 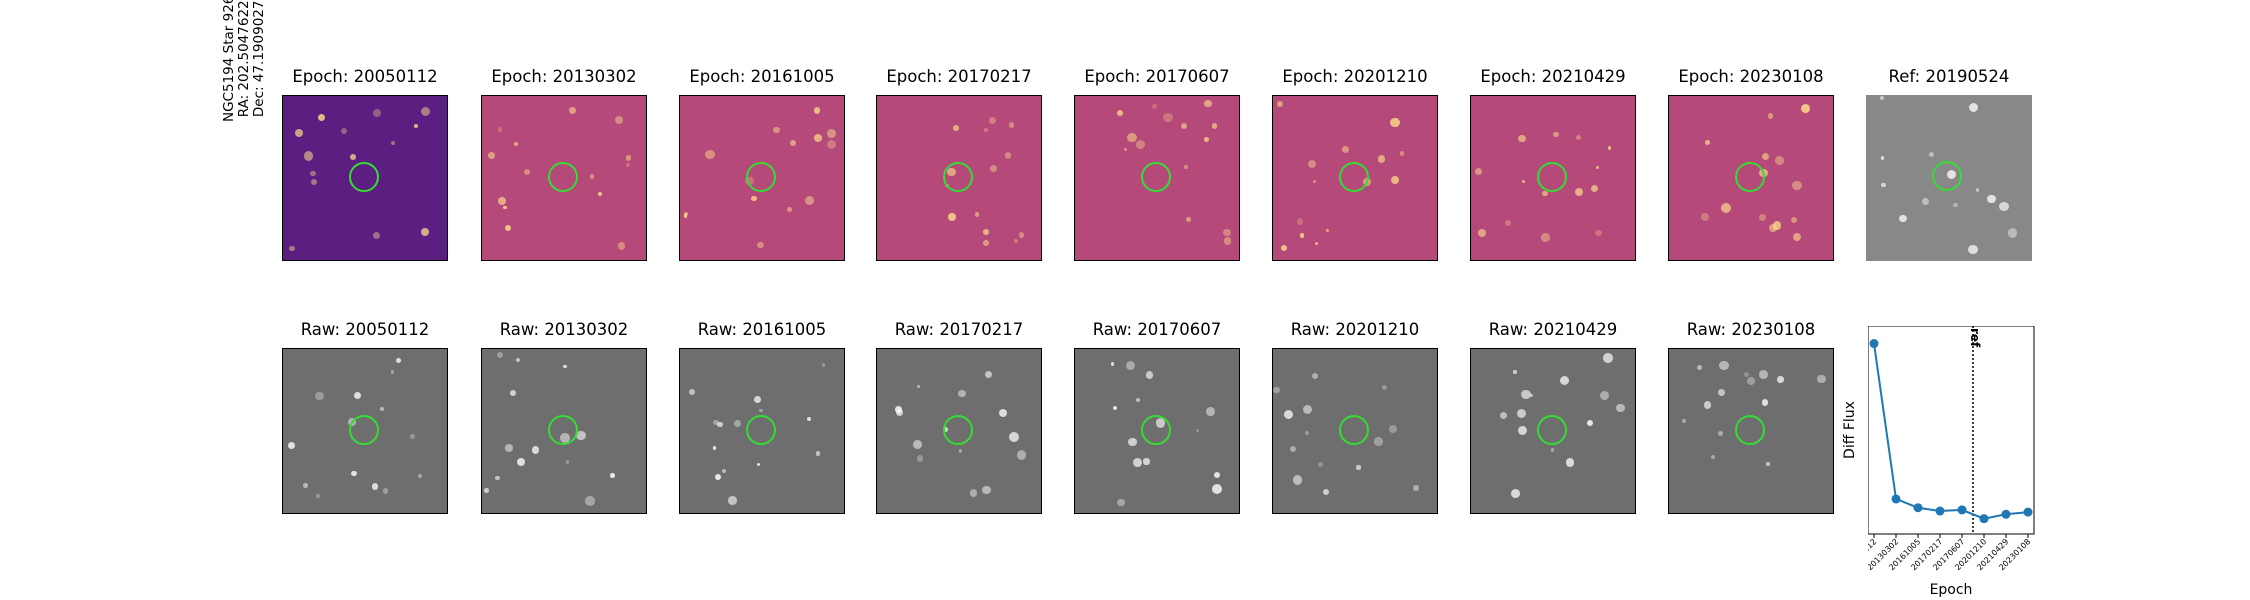 I want to click on panel-title: Raw: 20170607, so click(x=1157, y=329).